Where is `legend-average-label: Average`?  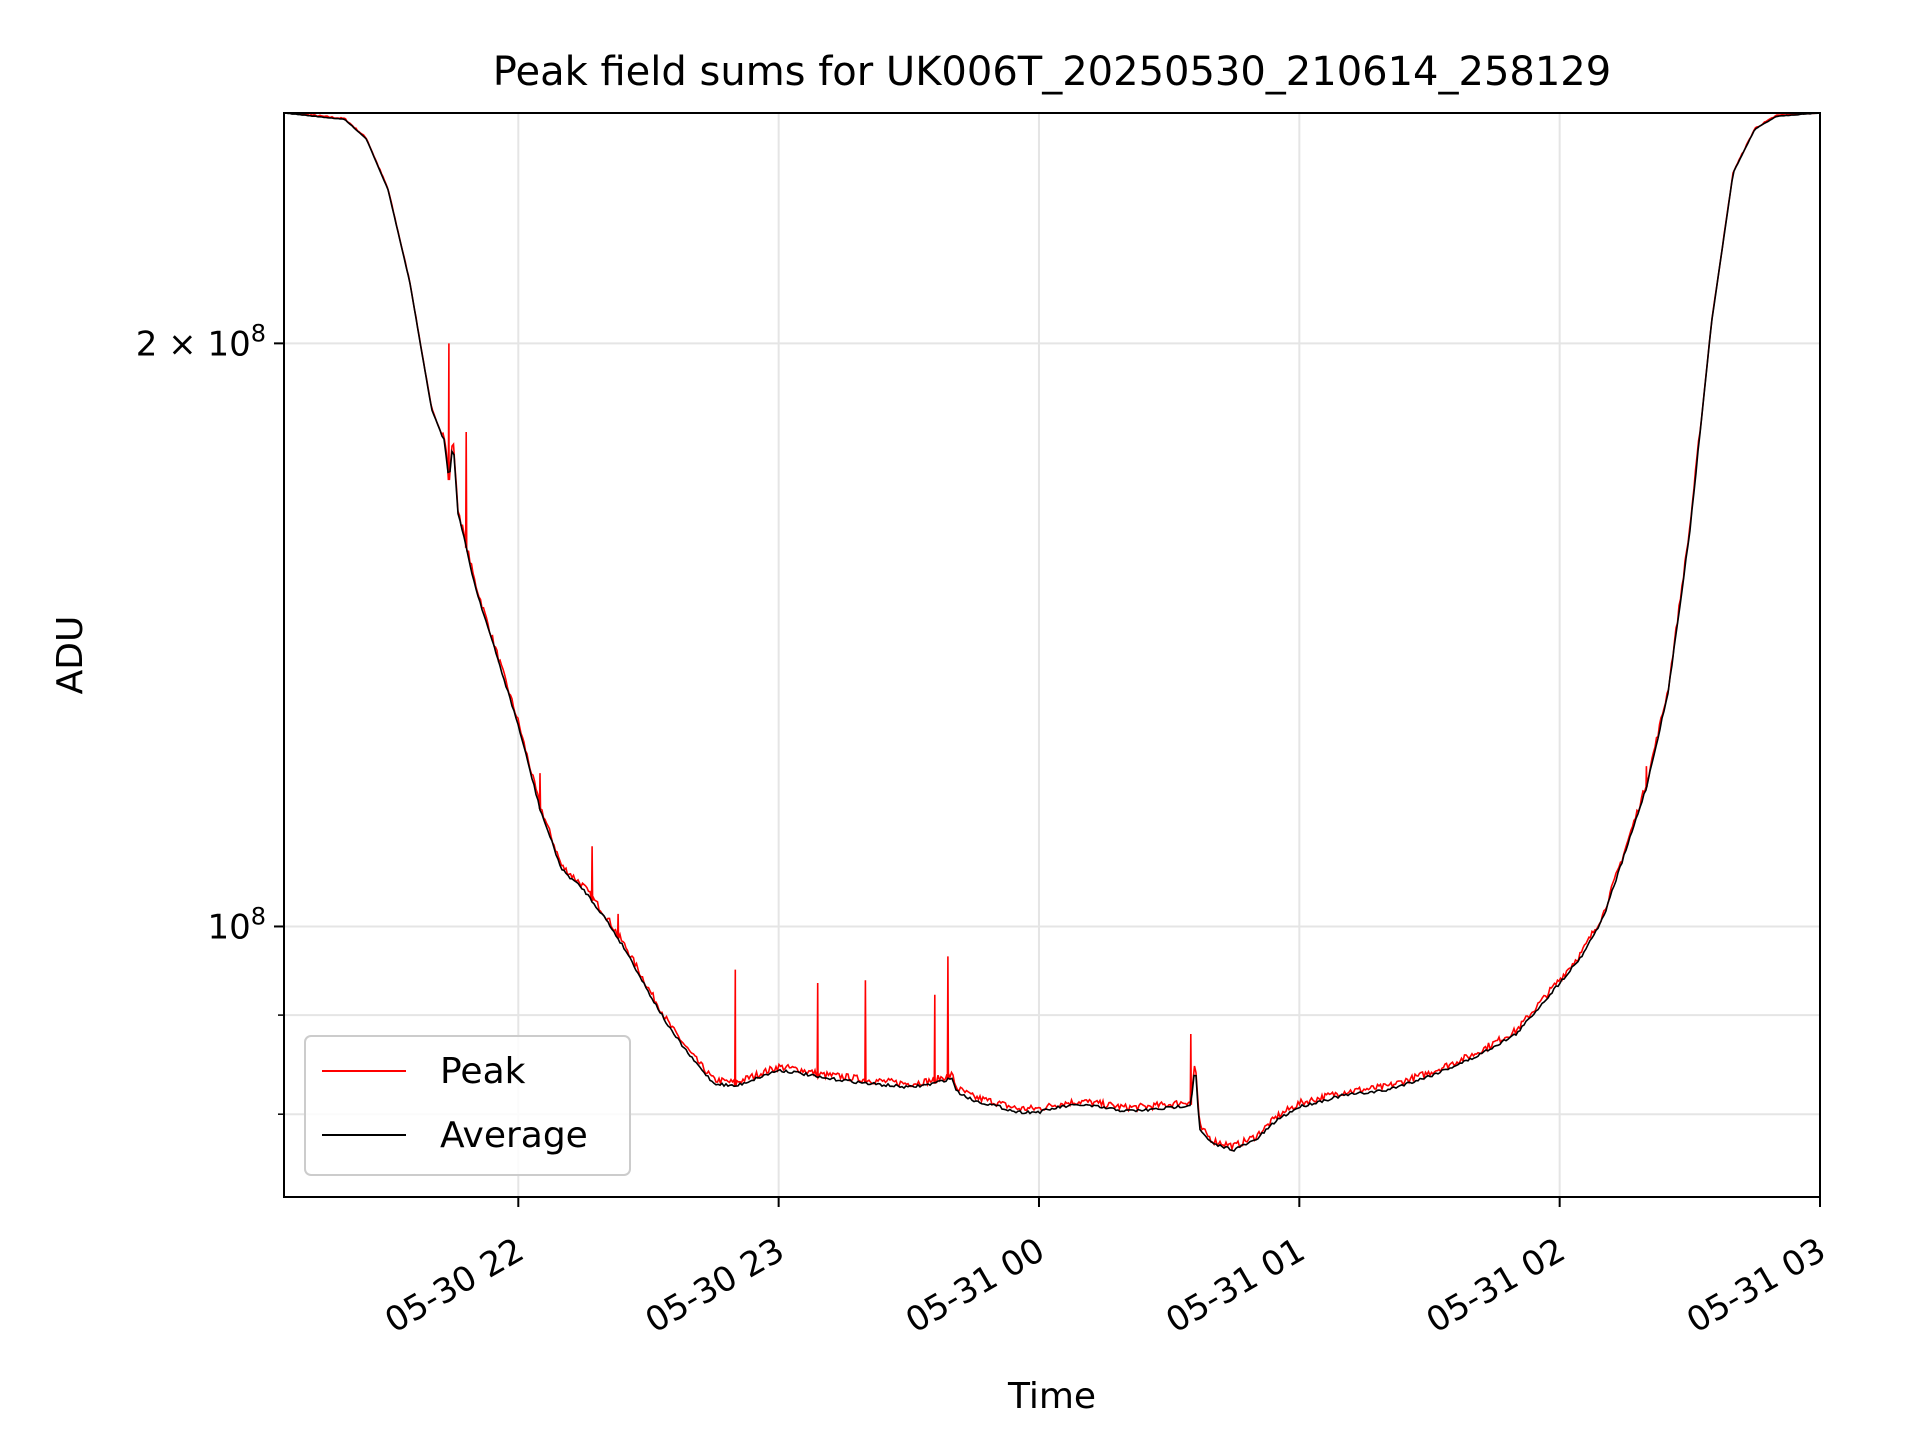 legend-average-label: Average is located at coordinates (514, 1135).